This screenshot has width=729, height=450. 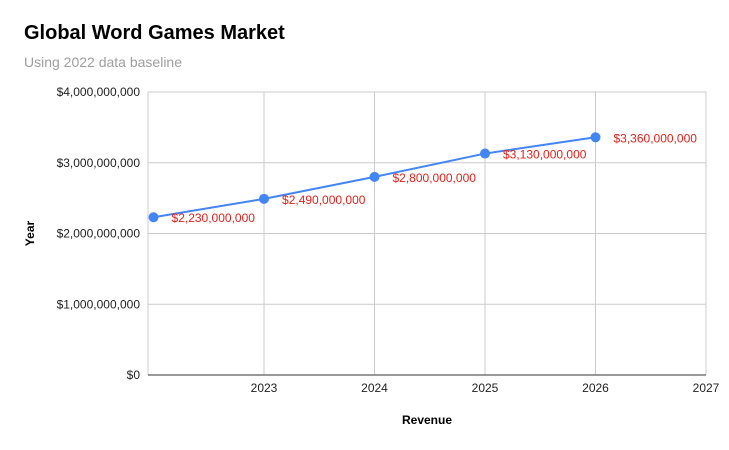 What do you see at coordinates (99, 234) in the screenshot?
I see `y-tick-label: $2,000,000,000` at bounding box center [99, 234].